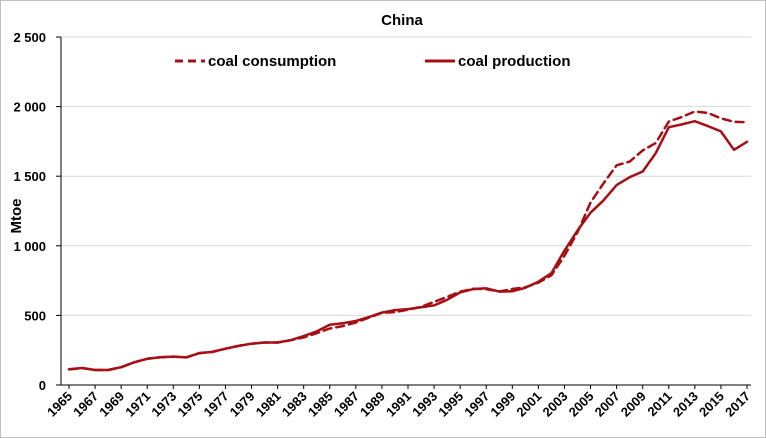 The image size is (766, 438). Describe the element at coordinates (216, 404) in the screenshot. I see `x-tick-label: 1977` at that location.